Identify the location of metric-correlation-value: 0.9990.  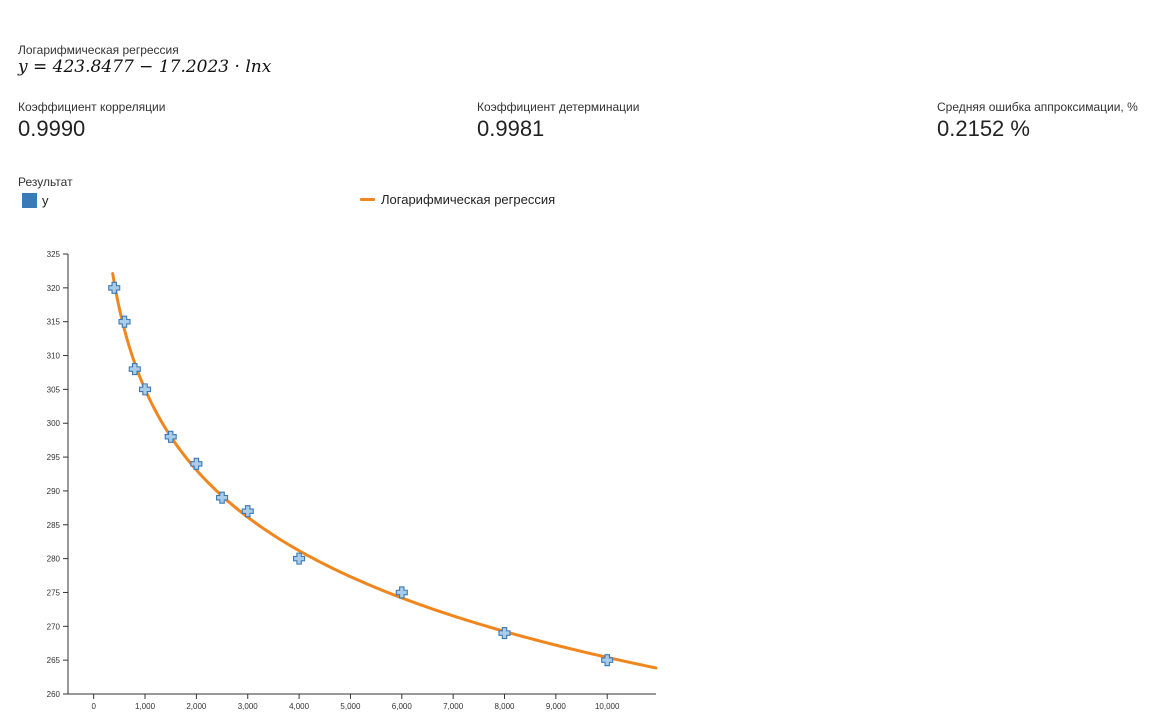
(52, 128).